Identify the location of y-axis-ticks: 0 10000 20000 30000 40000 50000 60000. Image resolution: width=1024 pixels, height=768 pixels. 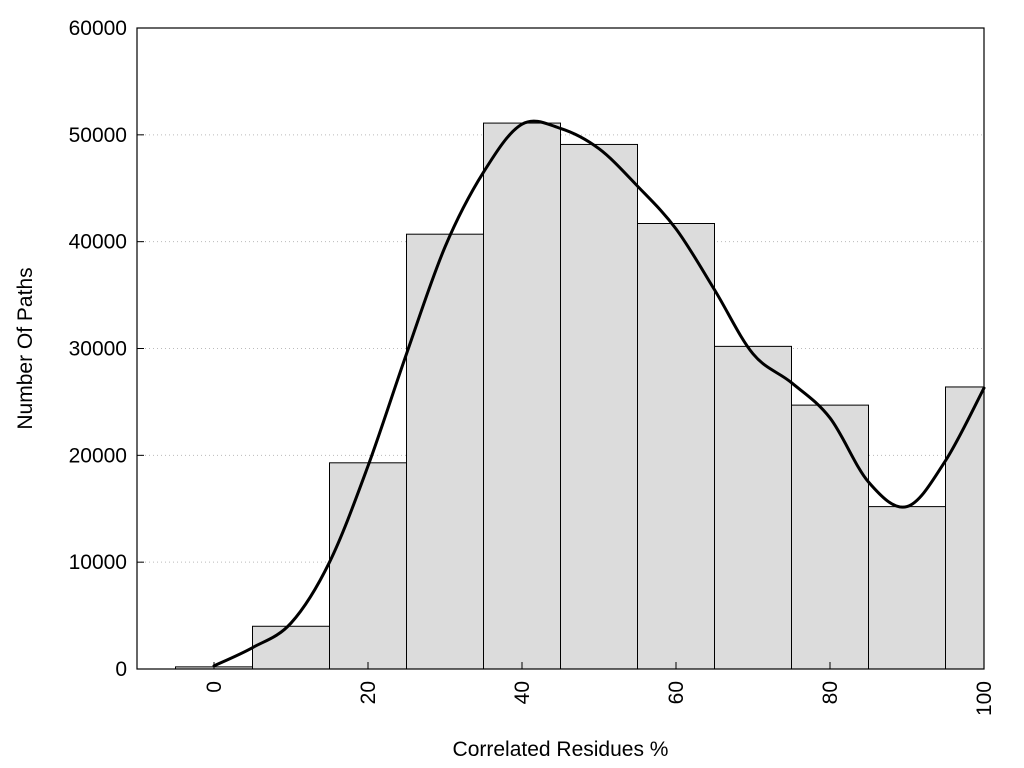
(106, 349).